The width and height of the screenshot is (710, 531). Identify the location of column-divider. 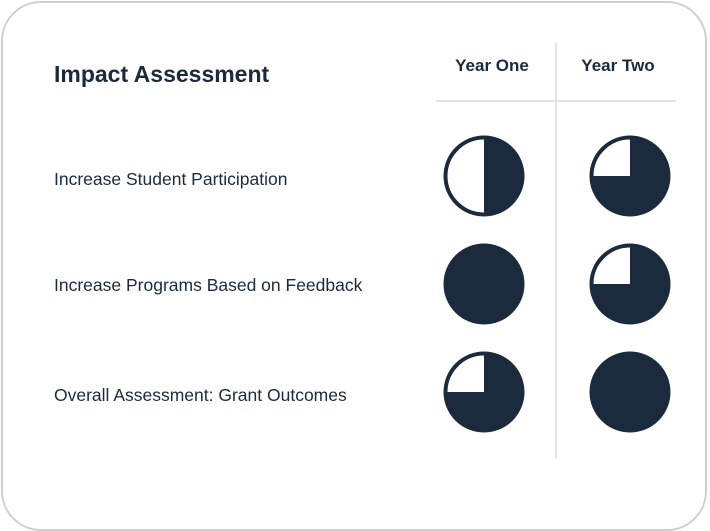
(556, 250).